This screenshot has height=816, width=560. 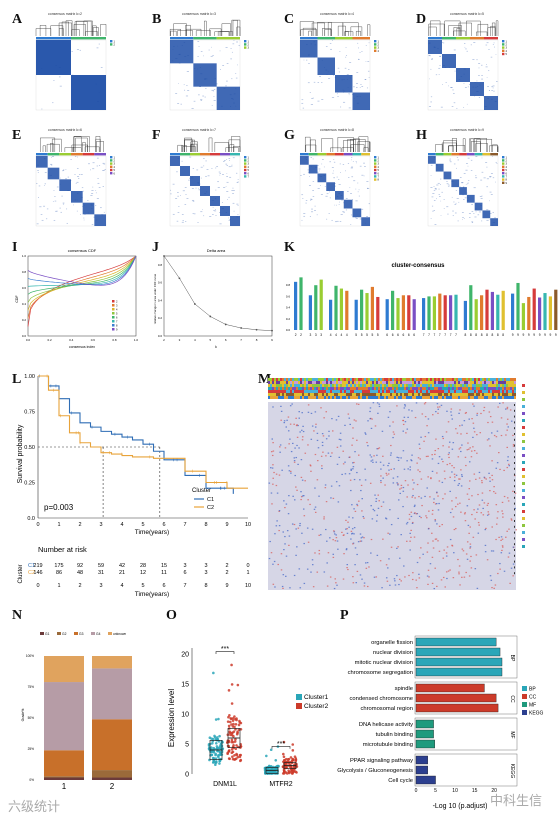 I want to click on risk-xtick: 5, so click(x=142, y=586).